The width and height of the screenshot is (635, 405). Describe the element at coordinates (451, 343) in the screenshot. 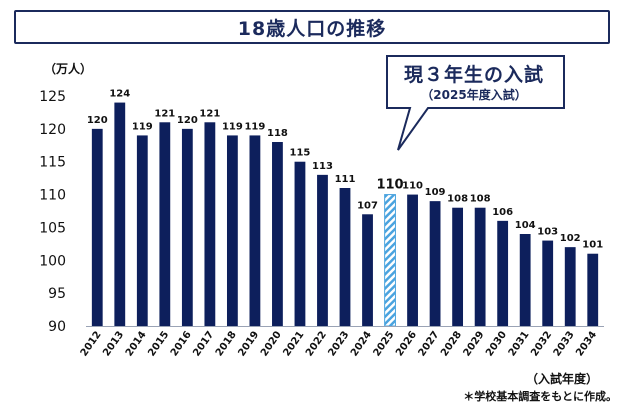

I see `x-tick-label-2028: 2028` at that location.